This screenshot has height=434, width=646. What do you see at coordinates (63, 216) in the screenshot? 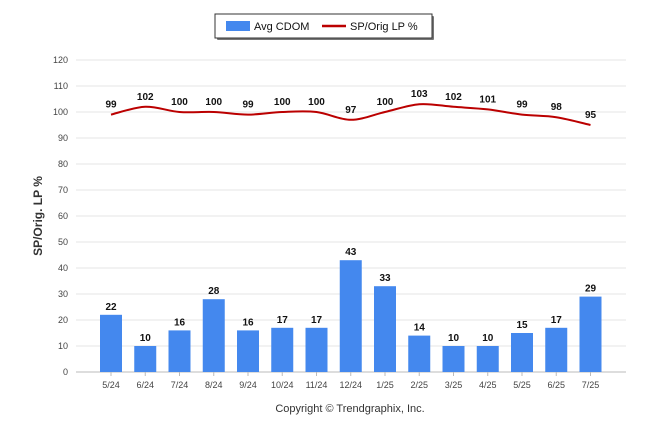
I see `y-tick-label: 60` at bounding box center [63, 216].